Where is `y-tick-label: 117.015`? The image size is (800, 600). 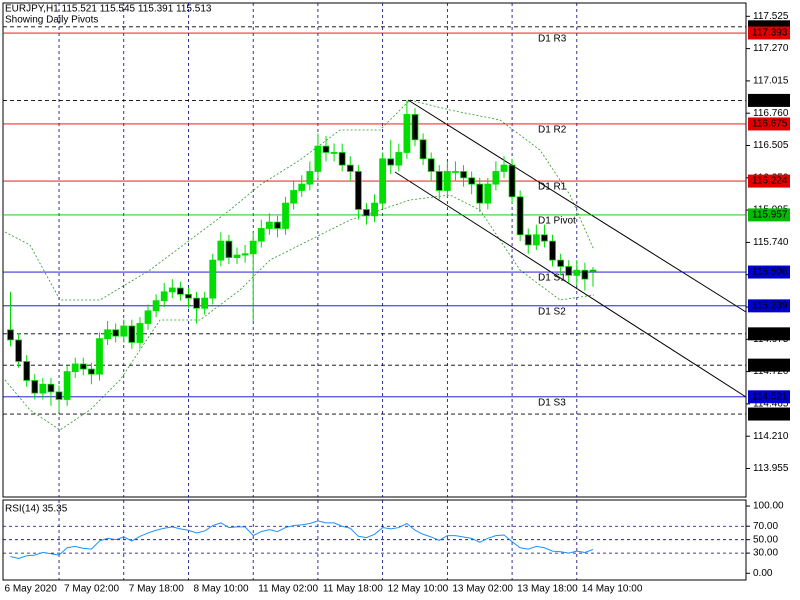
y-tick-label: 117.015 is located at coordinates (771, 81).